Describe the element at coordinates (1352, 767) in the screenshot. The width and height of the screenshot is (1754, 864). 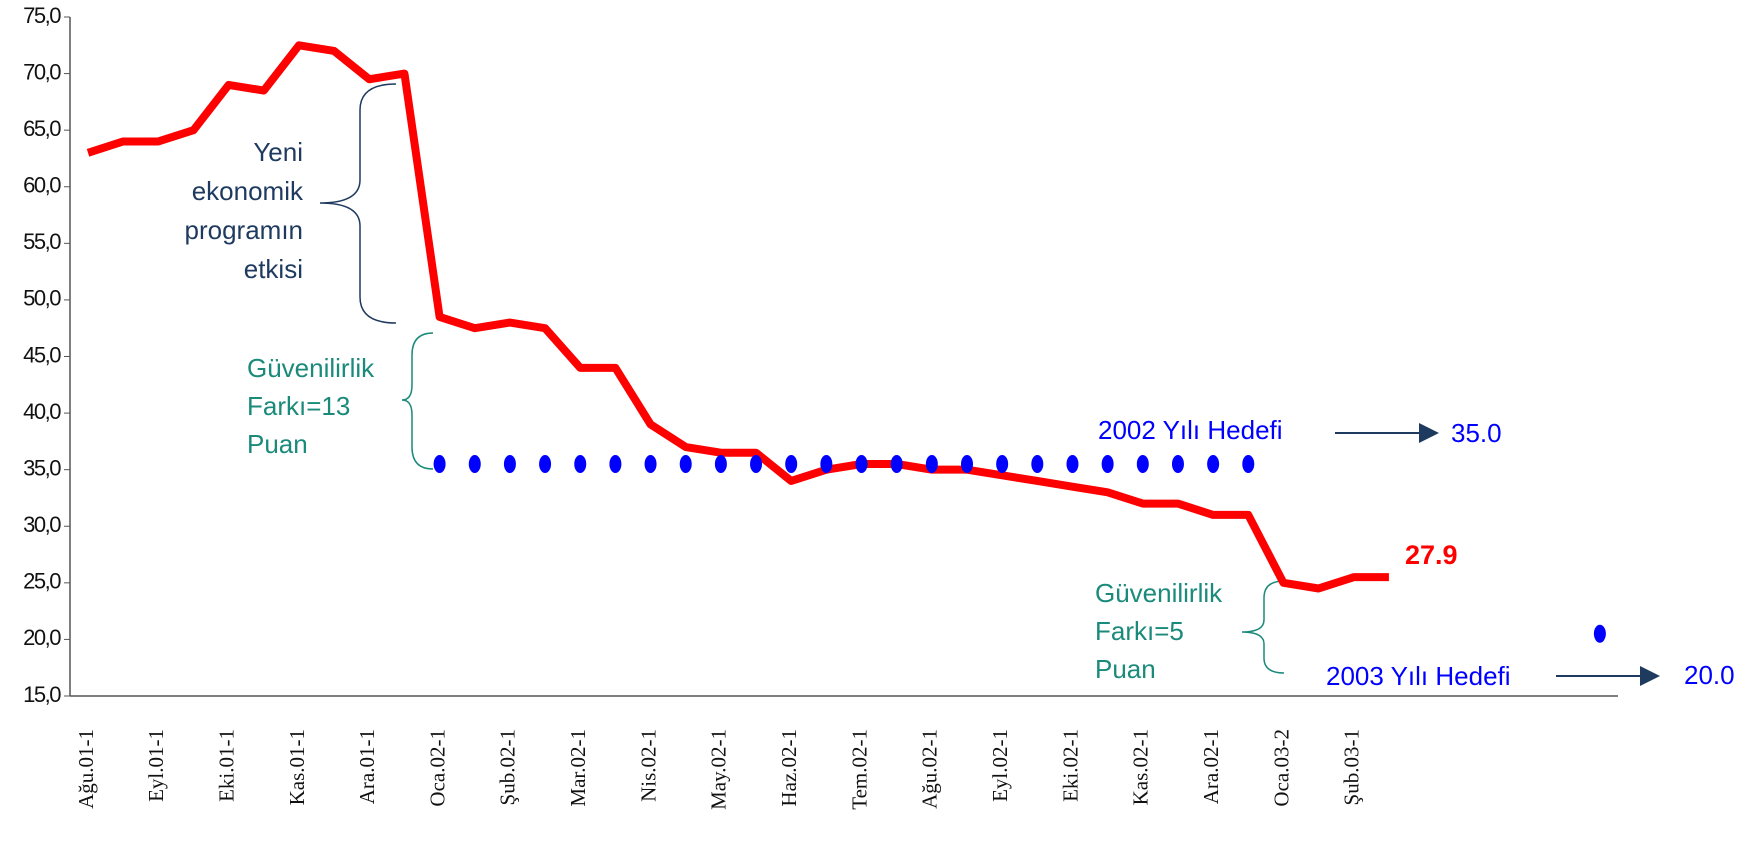
I see `x-tick-label: Şub.03-1` at that location.